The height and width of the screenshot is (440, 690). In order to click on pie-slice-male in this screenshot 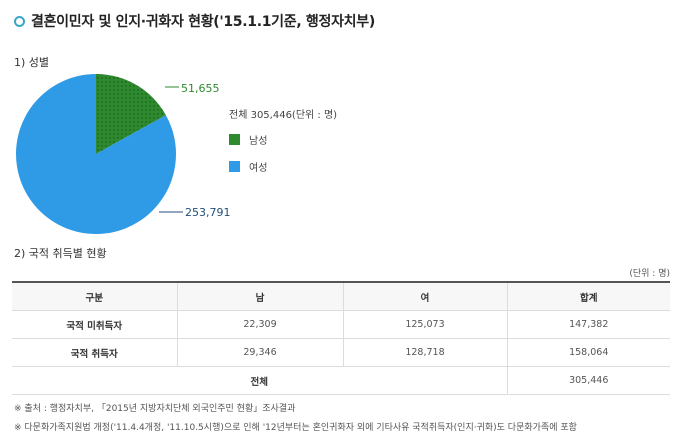, I will do `click(131, 114)`.